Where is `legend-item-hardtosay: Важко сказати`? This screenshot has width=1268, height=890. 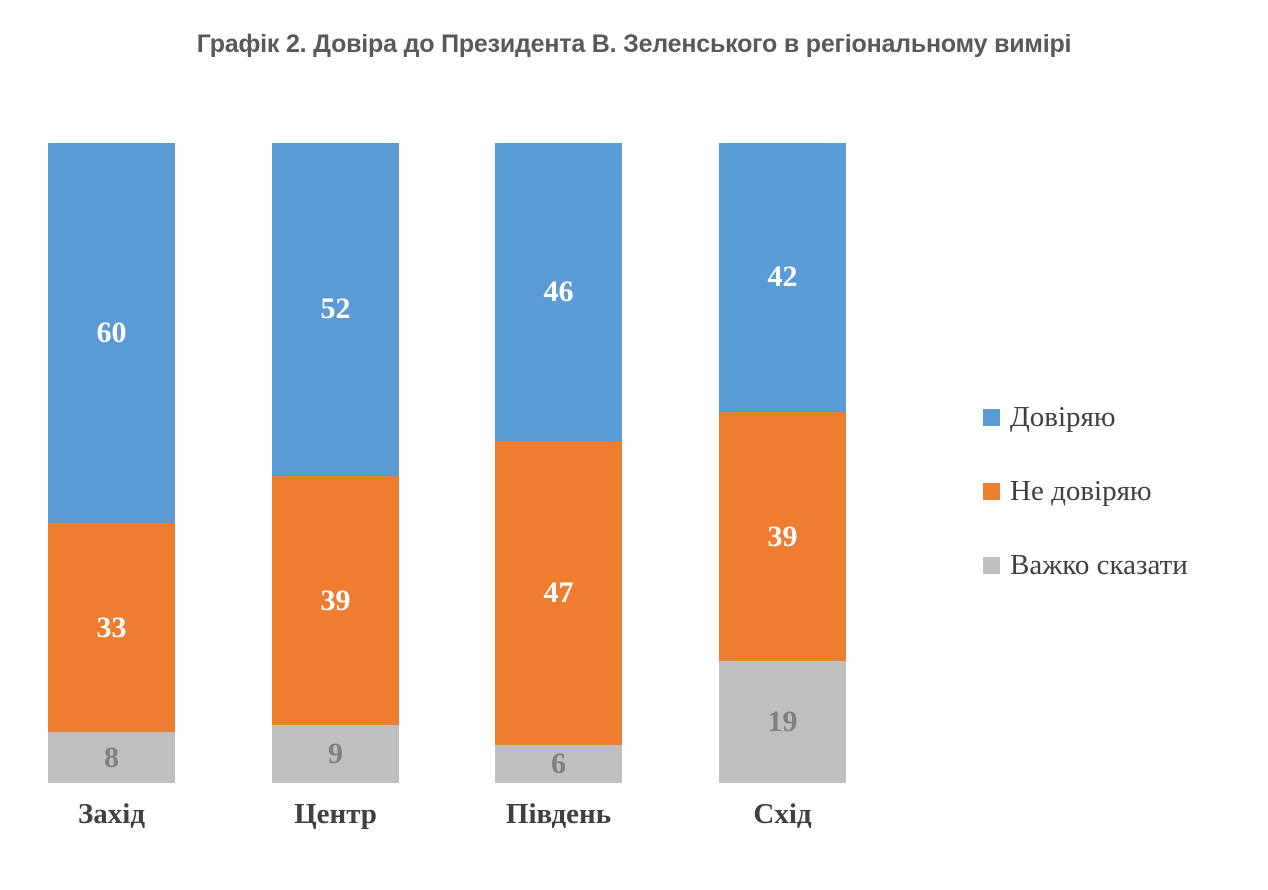 legend-item-hardtosay: Важко сказати is located at coordinates (1118, 565).